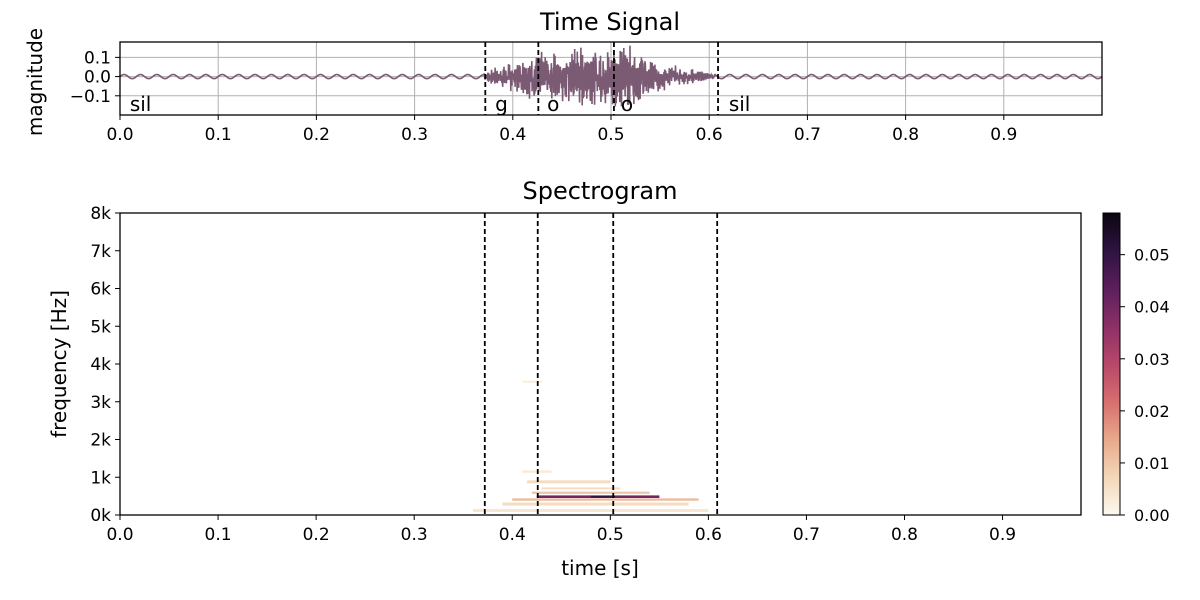 This screenshot has height=600, width=1200. What do you see at coordinates (59, 364) in the screenshot?
I see `spectrogram-ylabel: frequency [Hz]` at bounding box center [59, 364].